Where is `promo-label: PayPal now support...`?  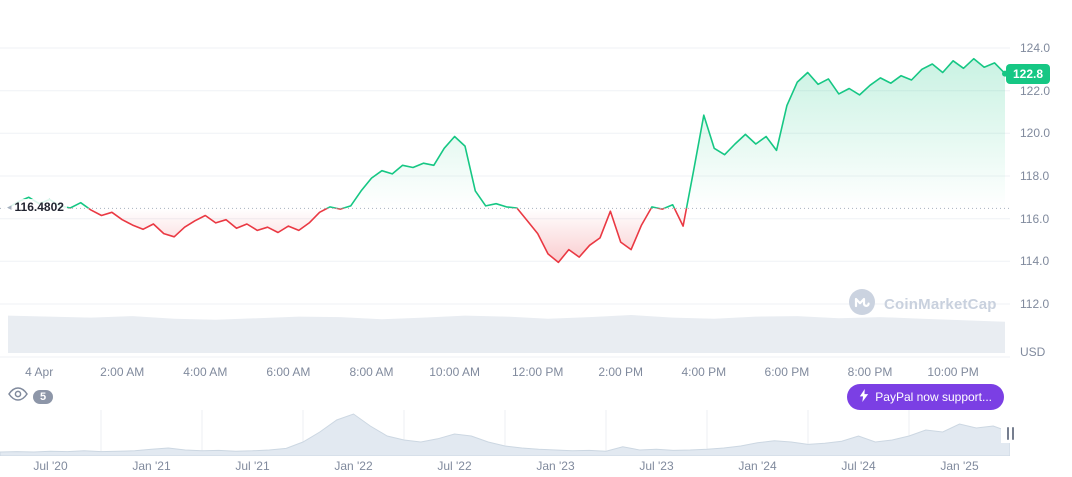
promo-label: PayPal now support... is located at coordinates (933, 396).